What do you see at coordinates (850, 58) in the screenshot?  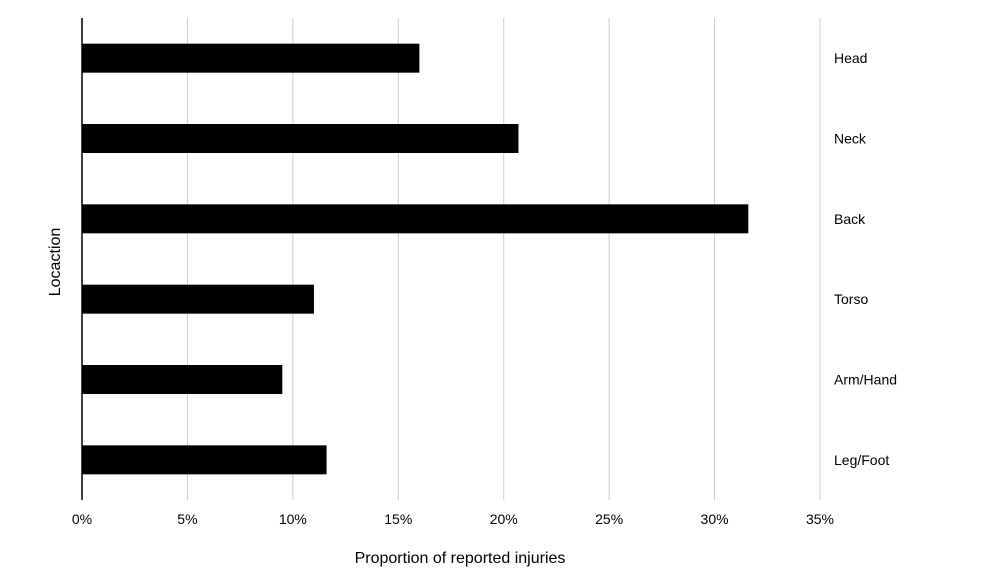 I see `category-label: Head` at bounding box center [850, 58].